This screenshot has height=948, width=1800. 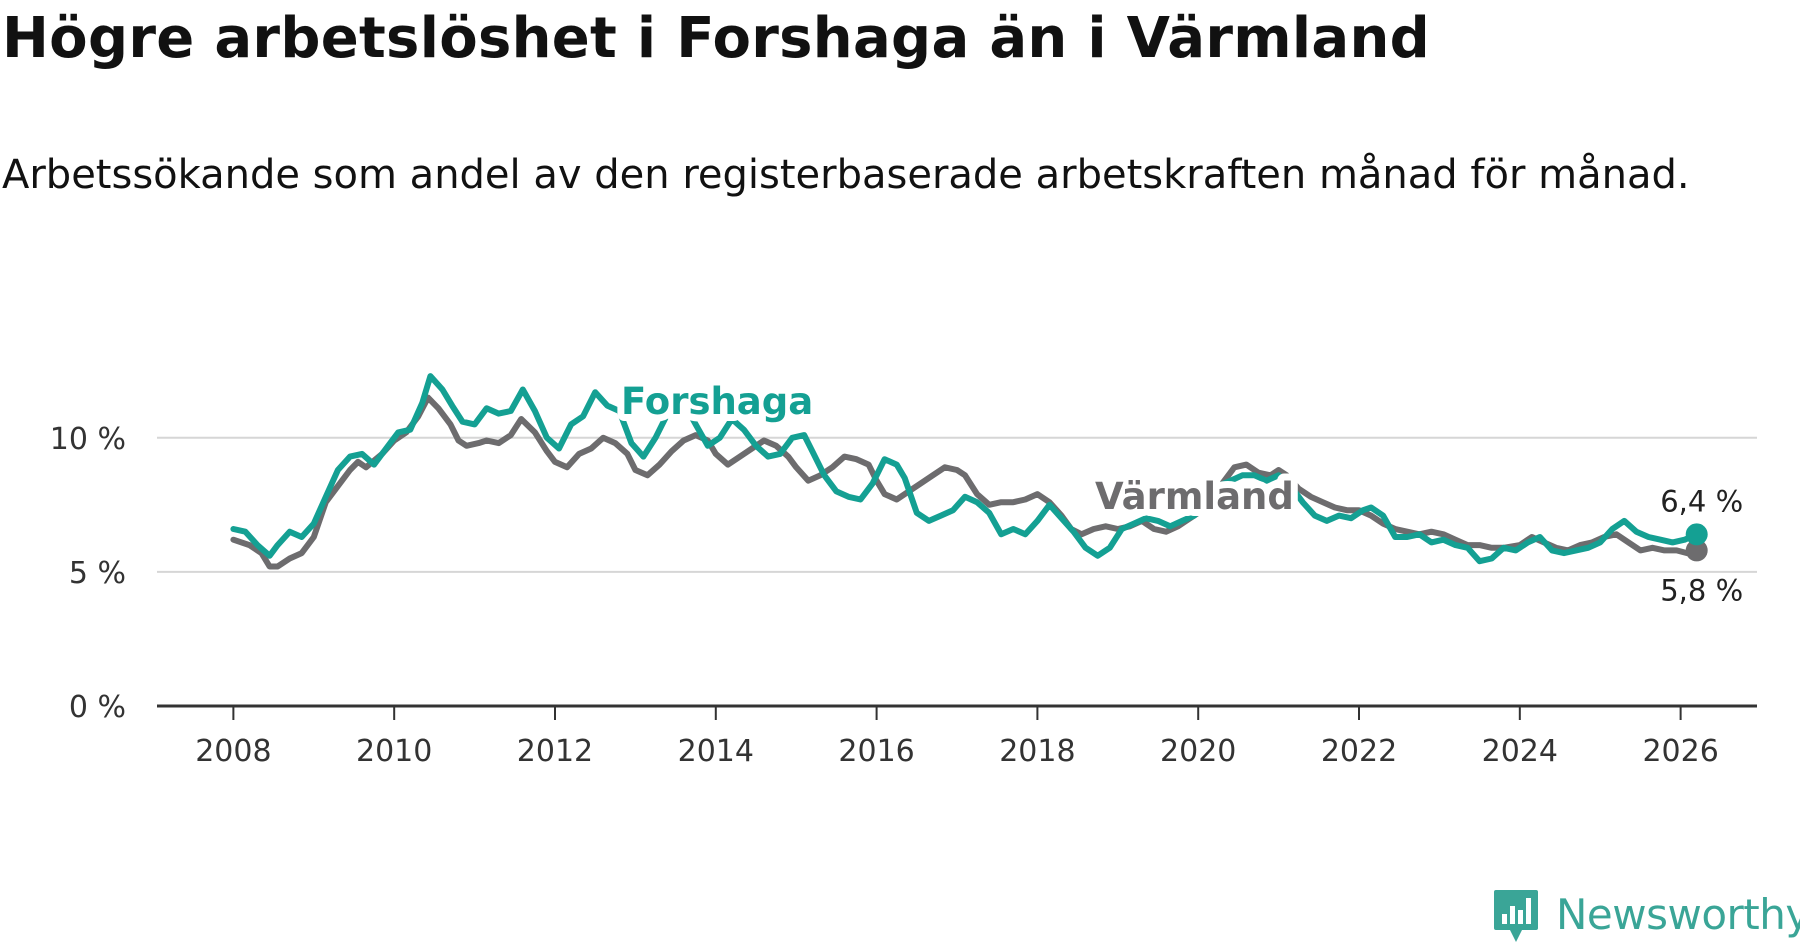 What do you see at coordinates (1359, 751) in the screenshot?
I see `x-tick-label: 2022` at bounding box center [1359, 751].